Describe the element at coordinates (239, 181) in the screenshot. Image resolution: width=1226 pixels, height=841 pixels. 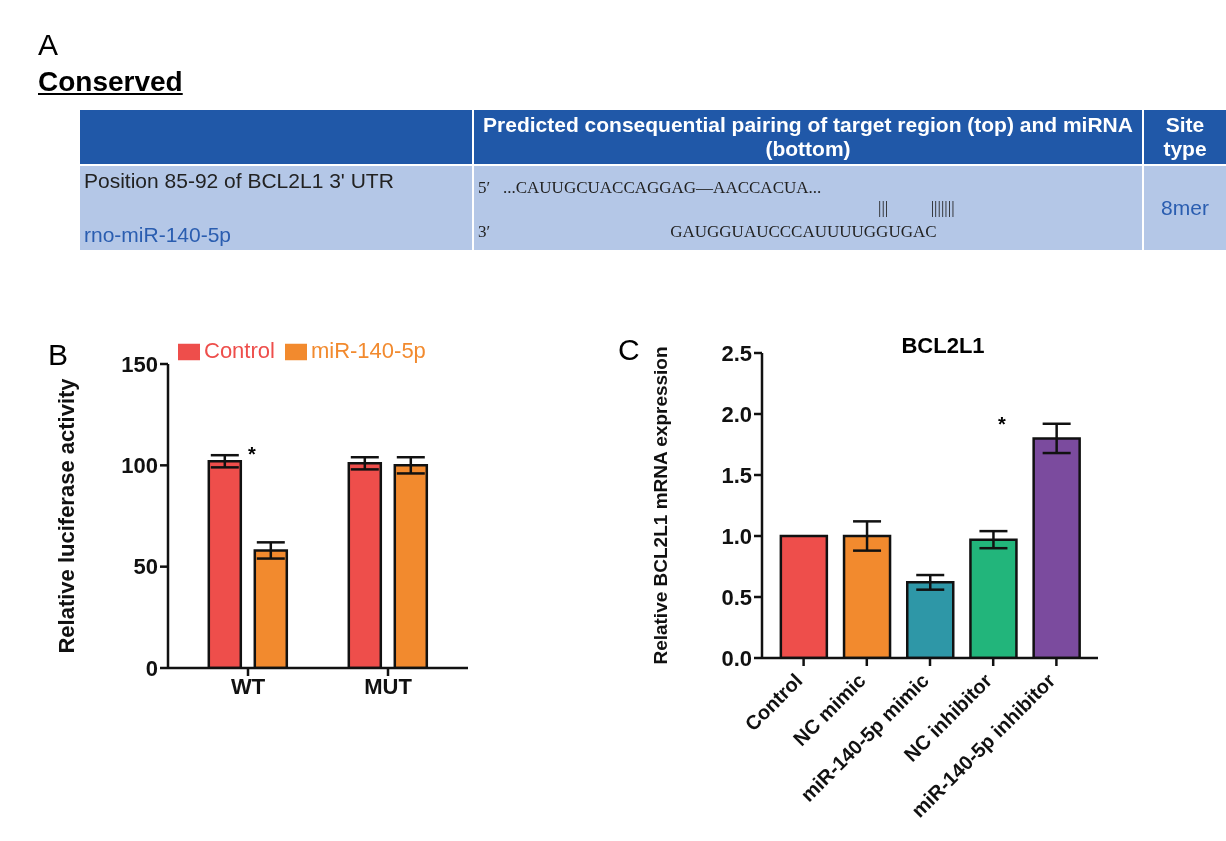
I see `text: Position 85-92 of BCL2L1 3' UTR` at that location.